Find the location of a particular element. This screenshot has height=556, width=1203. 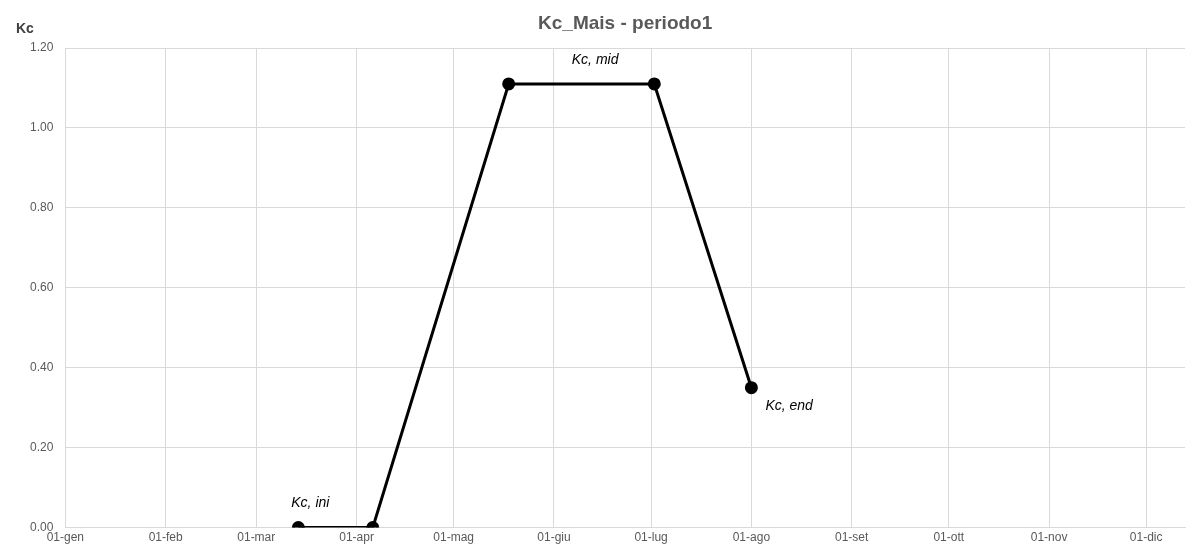

annotation: Kc, mid is located at coordinates (595, 58).